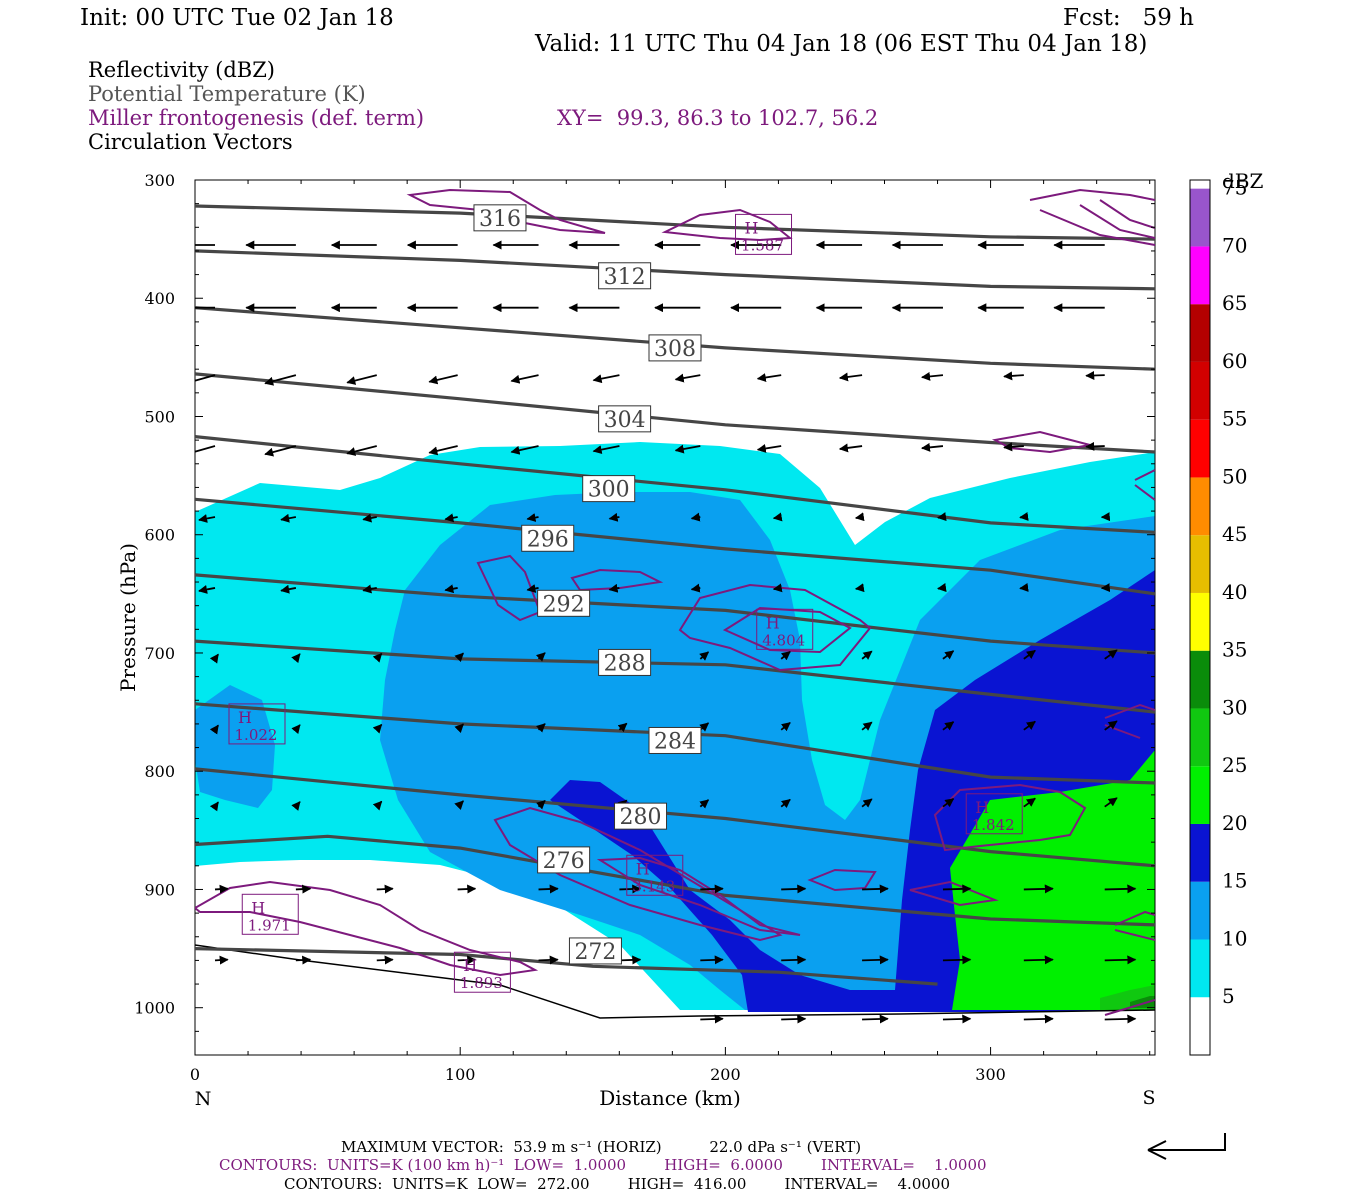 Image resolution: width=1350 pixels, height=1200 pixels. I want to click on field-reflectivity: Reflectivity (dBZ), so click(182, 70).